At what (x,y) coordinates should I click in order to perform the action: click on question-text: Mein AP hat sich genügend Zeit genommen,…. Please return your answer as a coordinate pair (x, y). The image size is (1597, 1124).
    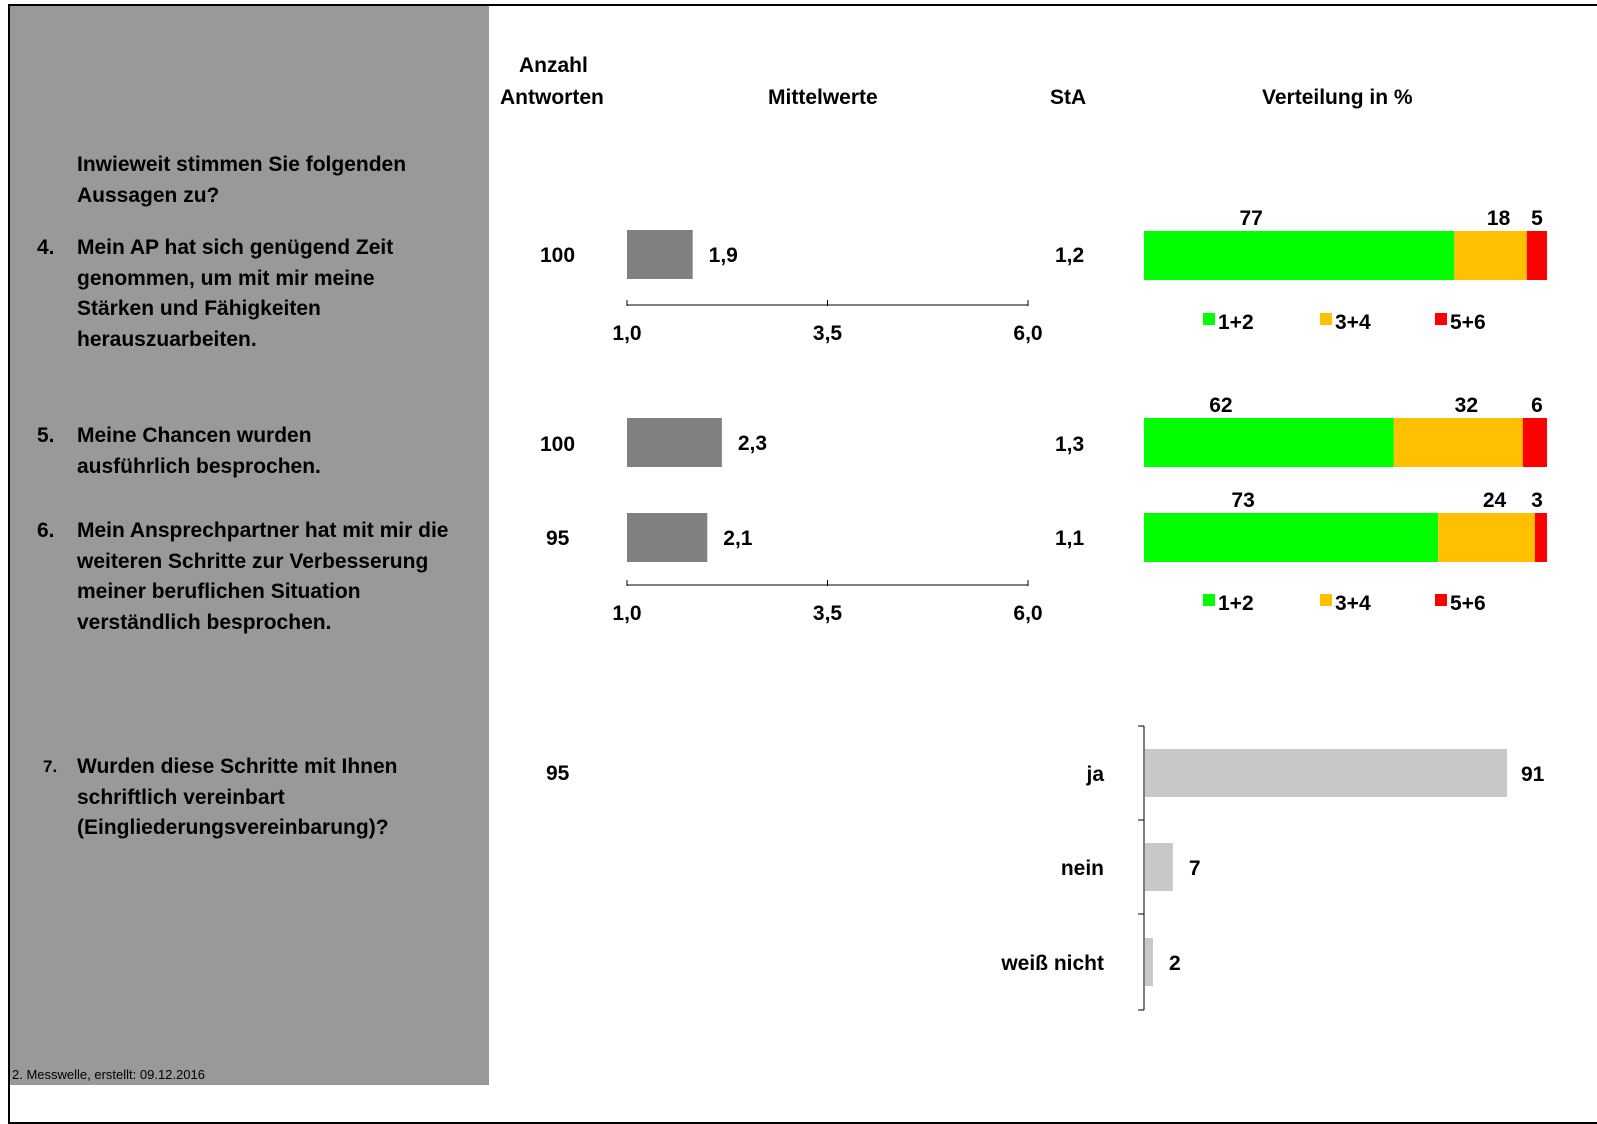
    Looking at the image, I should click on (235, 293).